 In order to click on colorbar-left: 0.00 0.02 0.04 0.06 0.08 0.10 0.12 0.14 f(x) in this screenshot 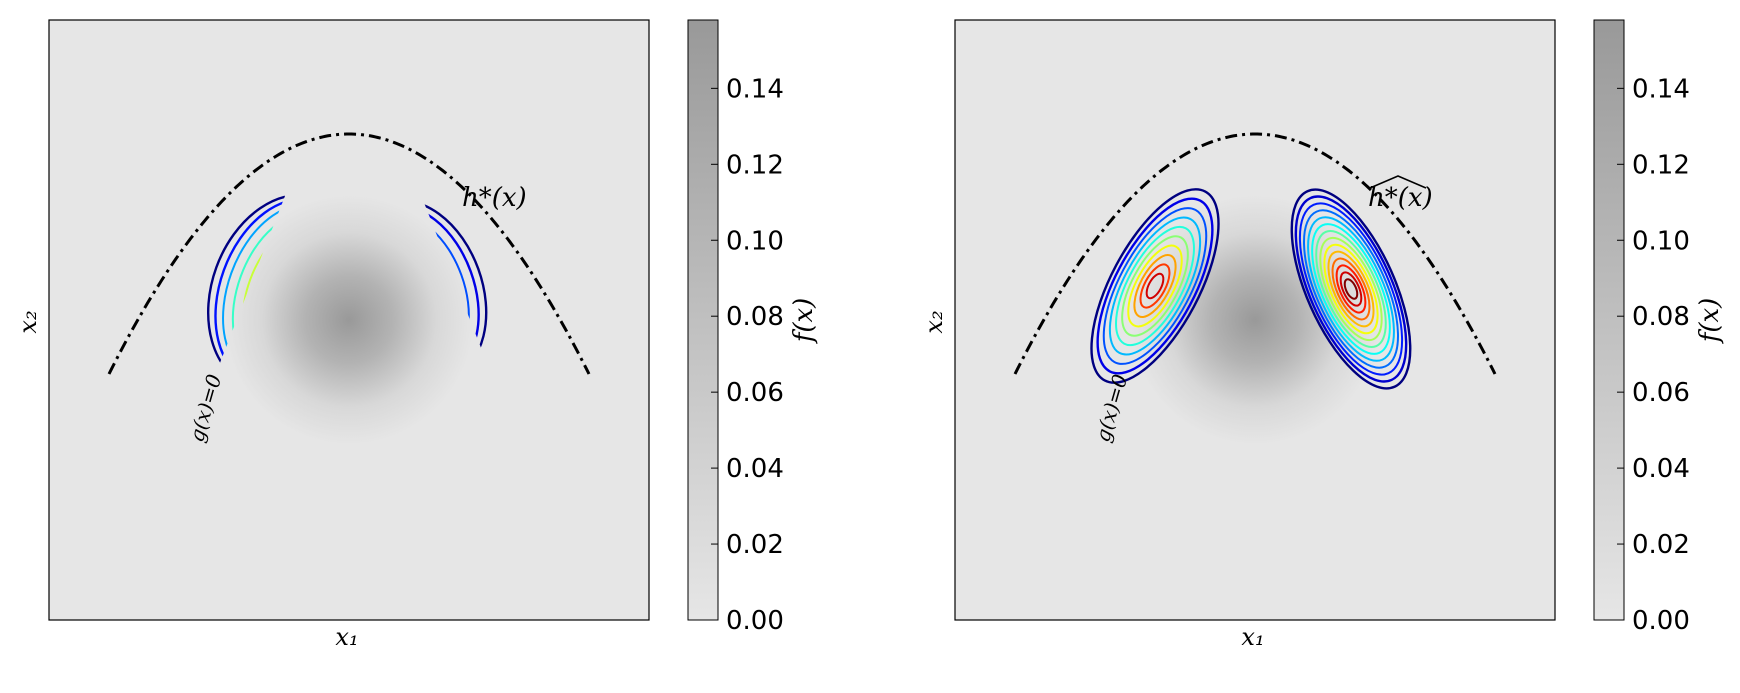, I will do `click(753, 327)`.